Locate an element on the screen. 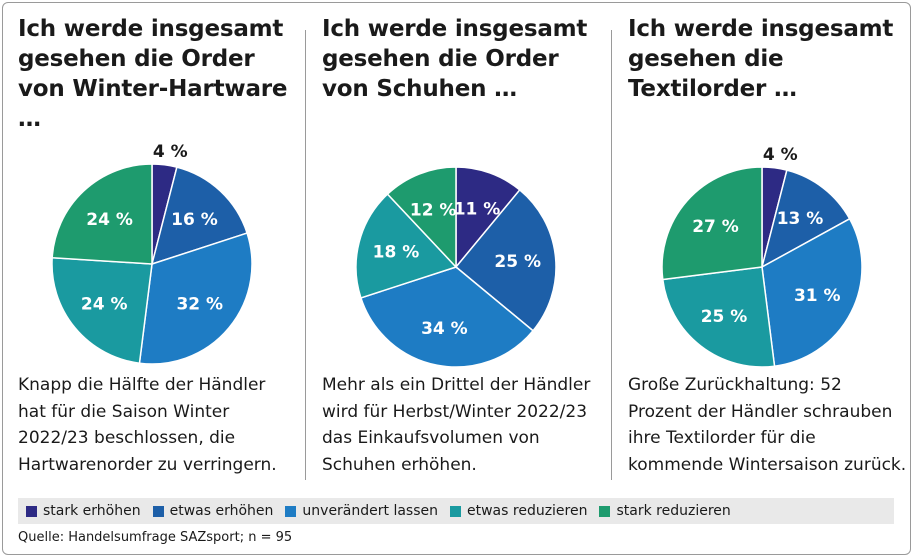  legend-item: unverändert lassen is located at coordinates (361, 511).